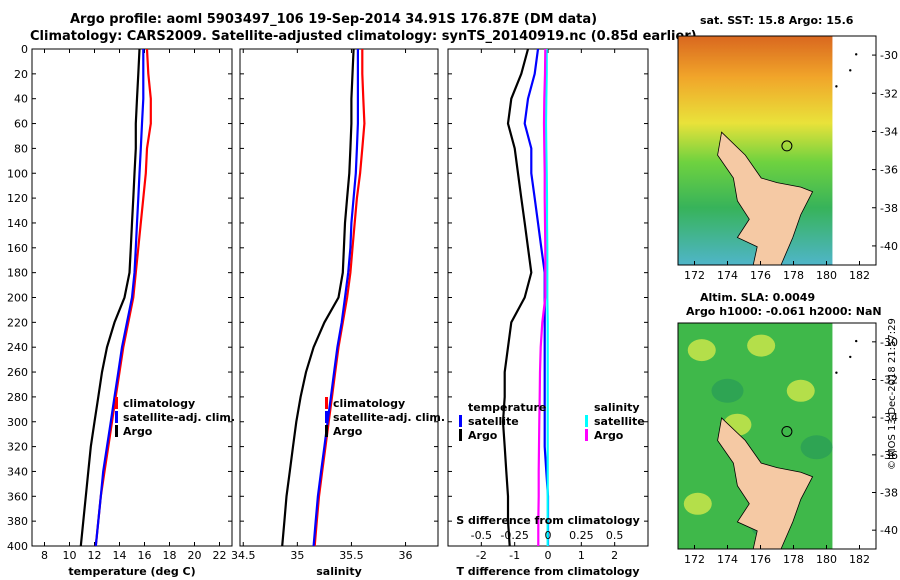 The height and width of the screenshot is (580, 900). I want to click on legend-title-temperature: temperature, so click(507, 407).